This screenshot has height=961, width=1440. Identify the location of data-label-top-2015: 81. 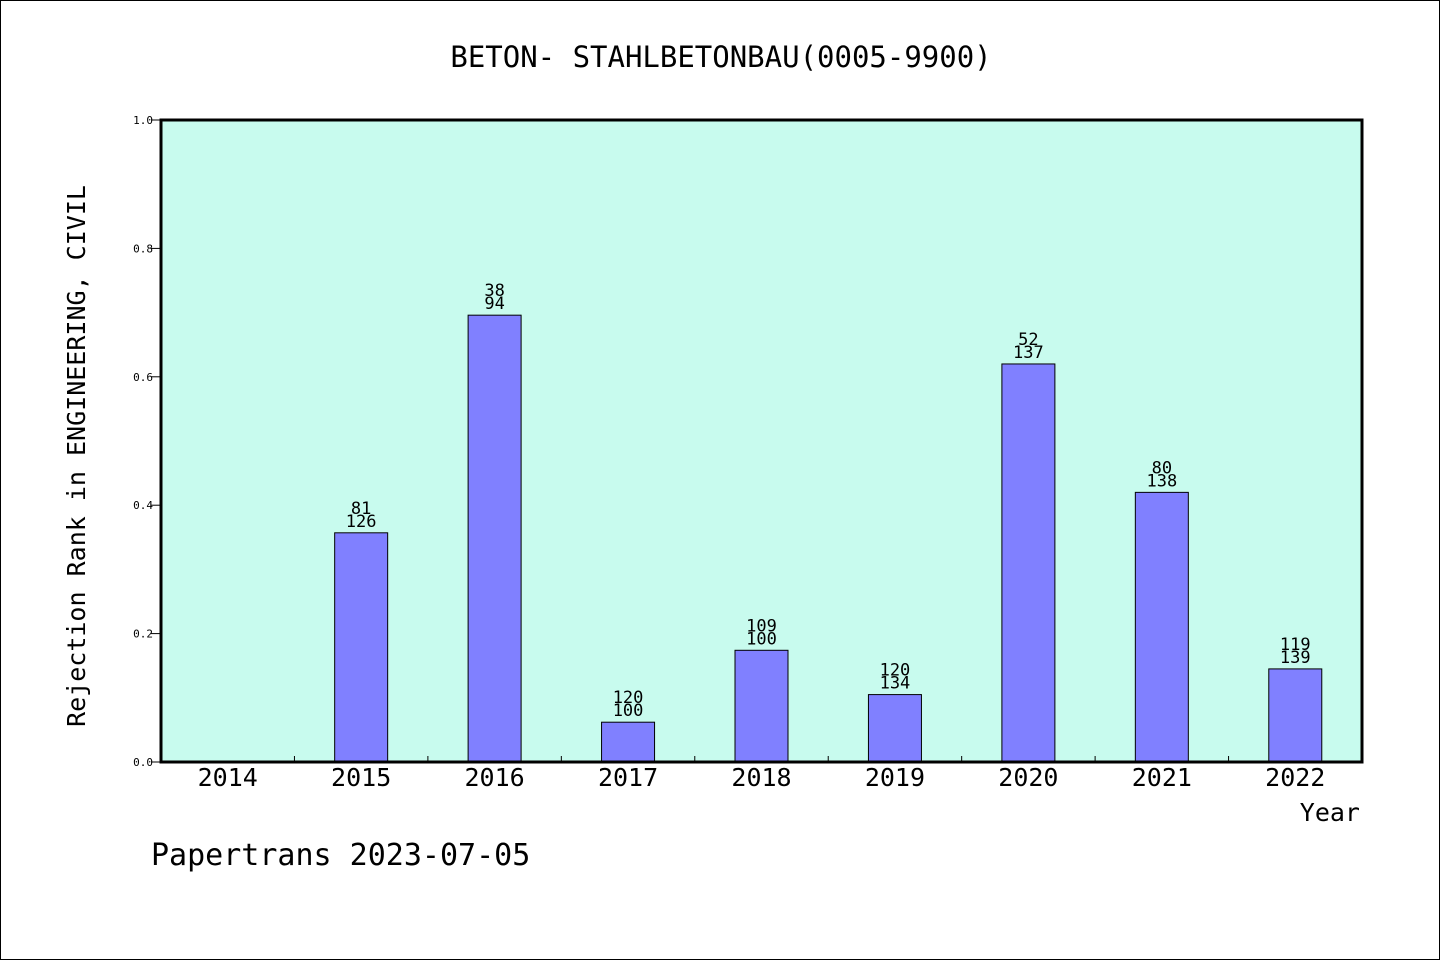
(361, 509).